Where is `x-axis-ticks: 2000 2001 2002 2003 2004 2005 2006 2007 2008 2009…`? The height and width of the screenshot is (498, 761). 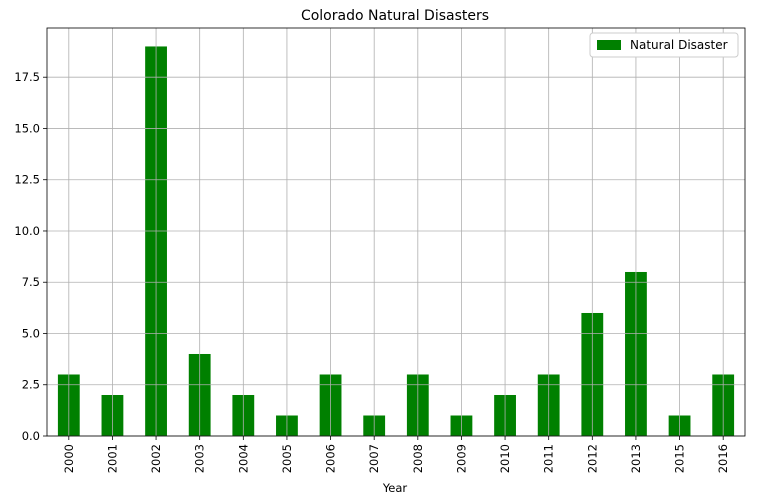
x-axis-ticks: 2000 2001 2002 2003 2004 2005 2006 2007 2008 2009… is located at coordinates (396, 454).